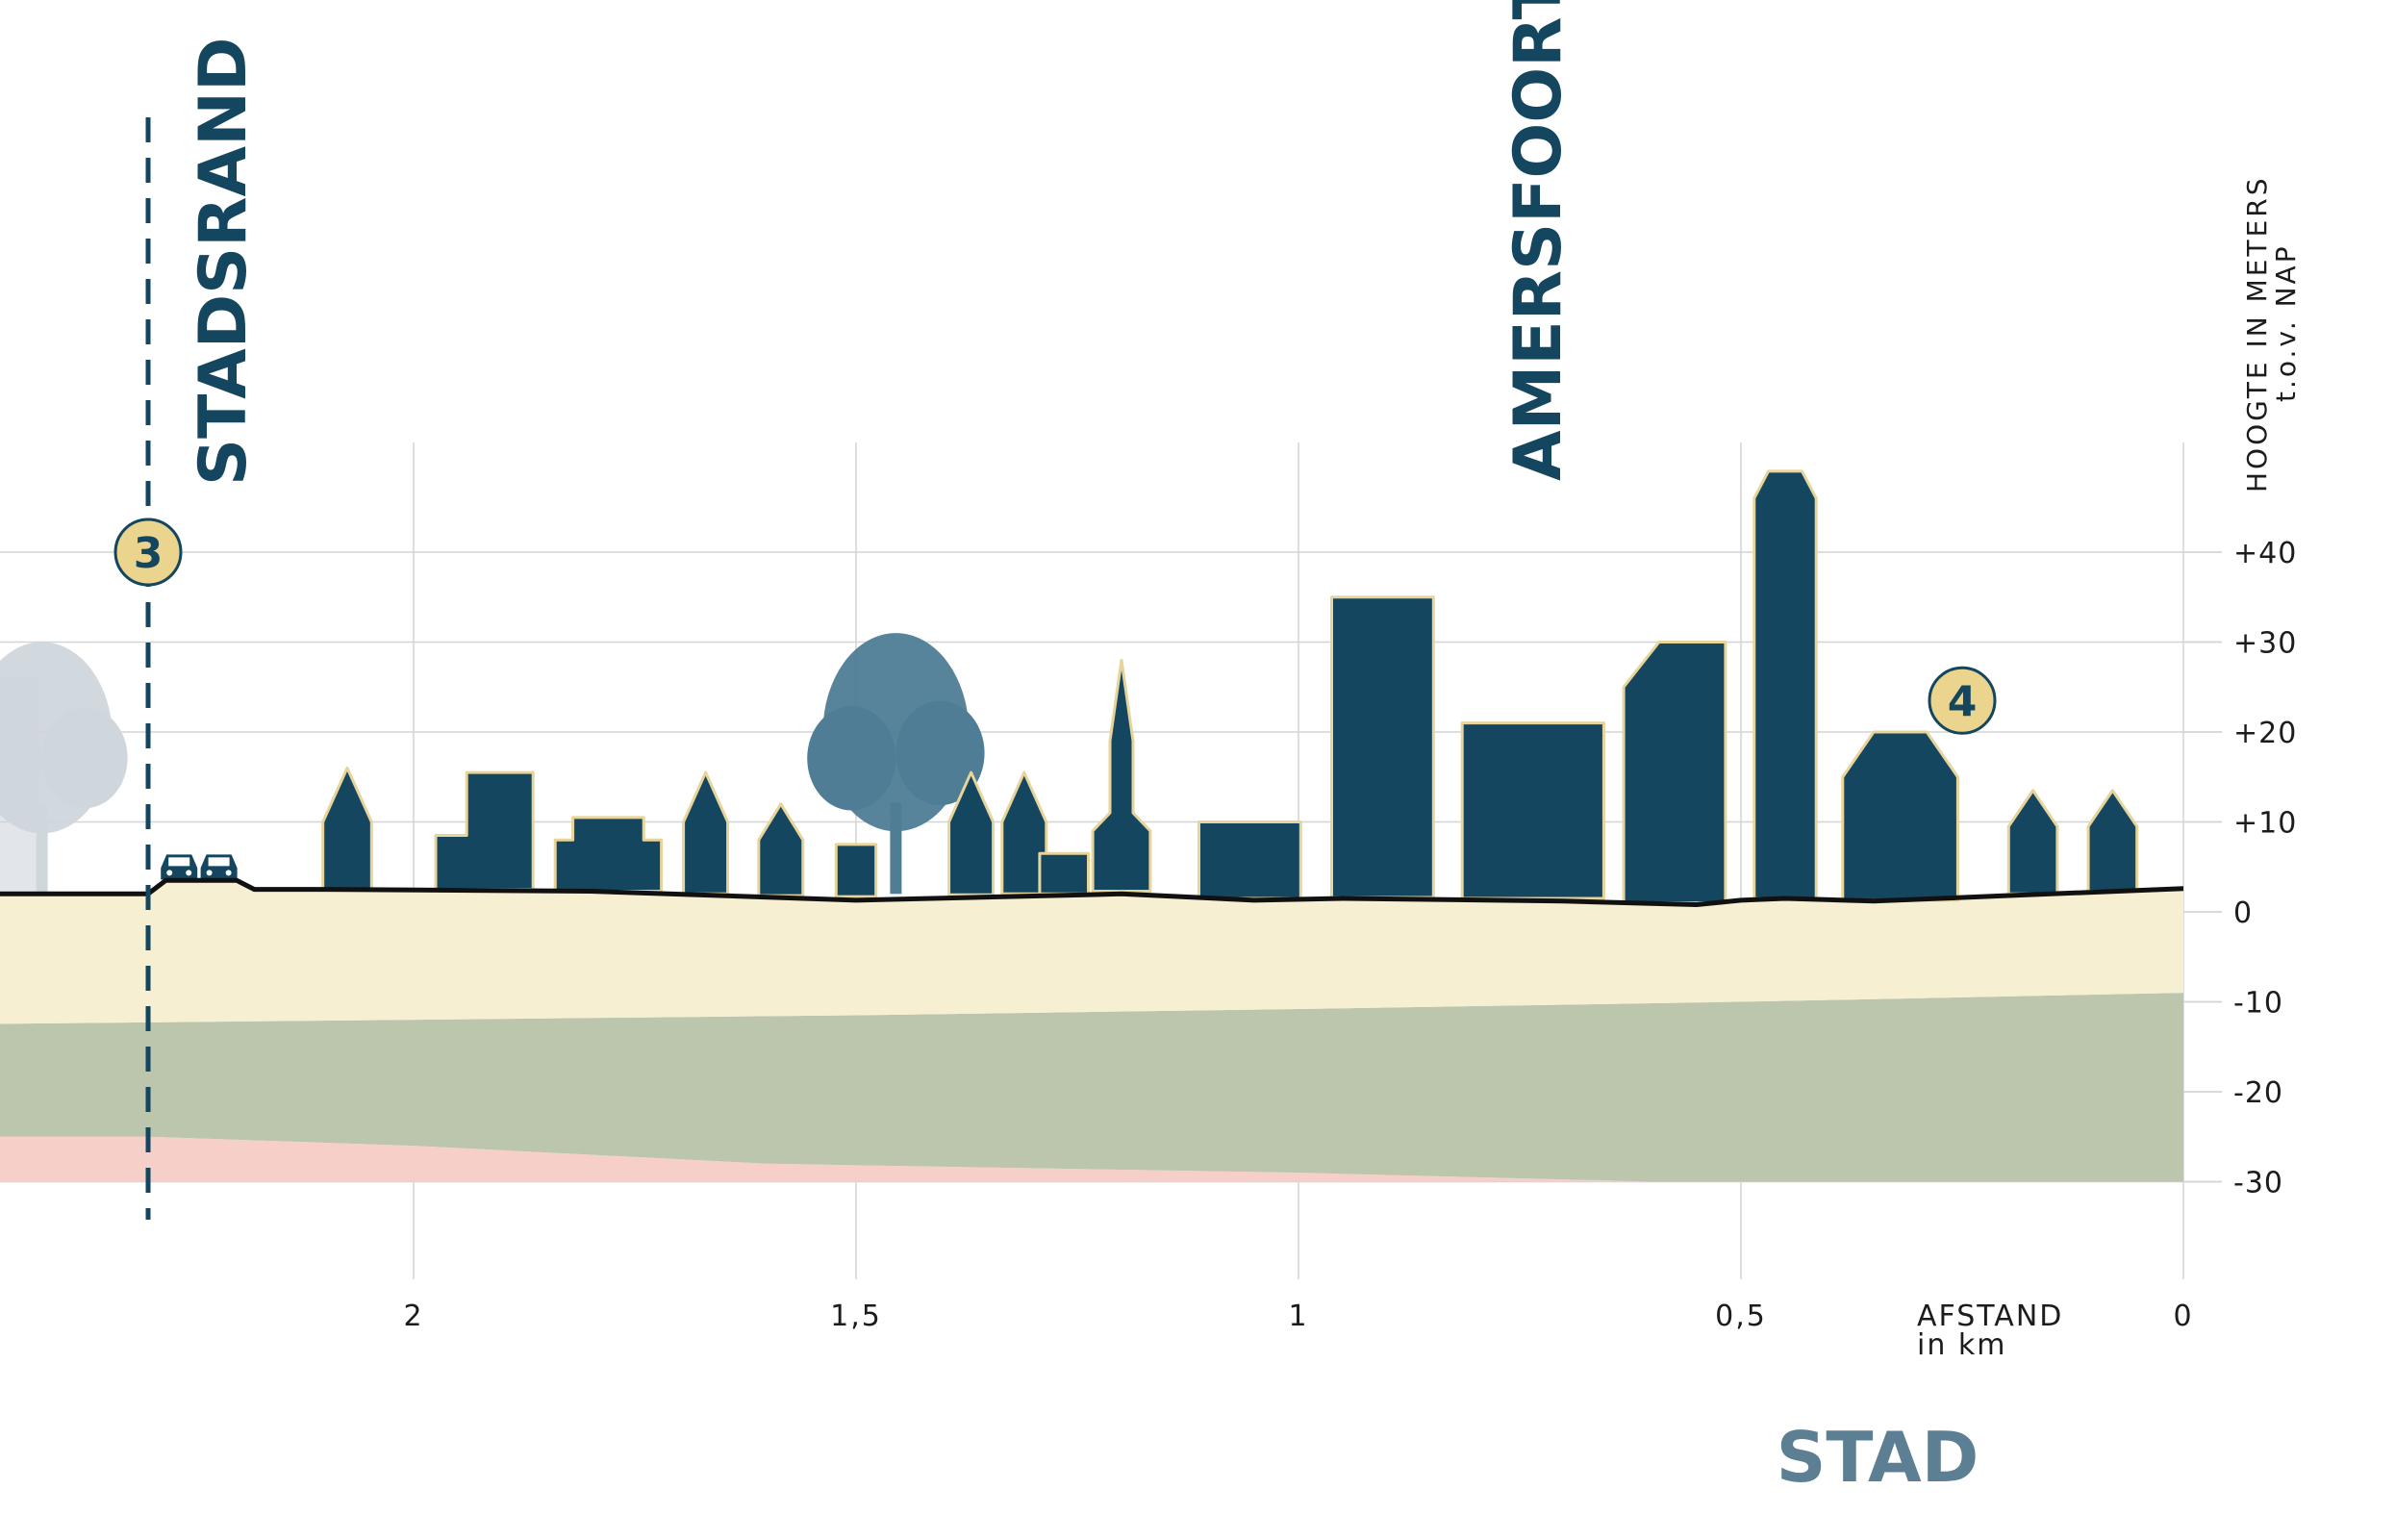 The width and height of the screenshot is (2395, 1540). I want to click on y-tick-label: -10, so click(2258, 1004).